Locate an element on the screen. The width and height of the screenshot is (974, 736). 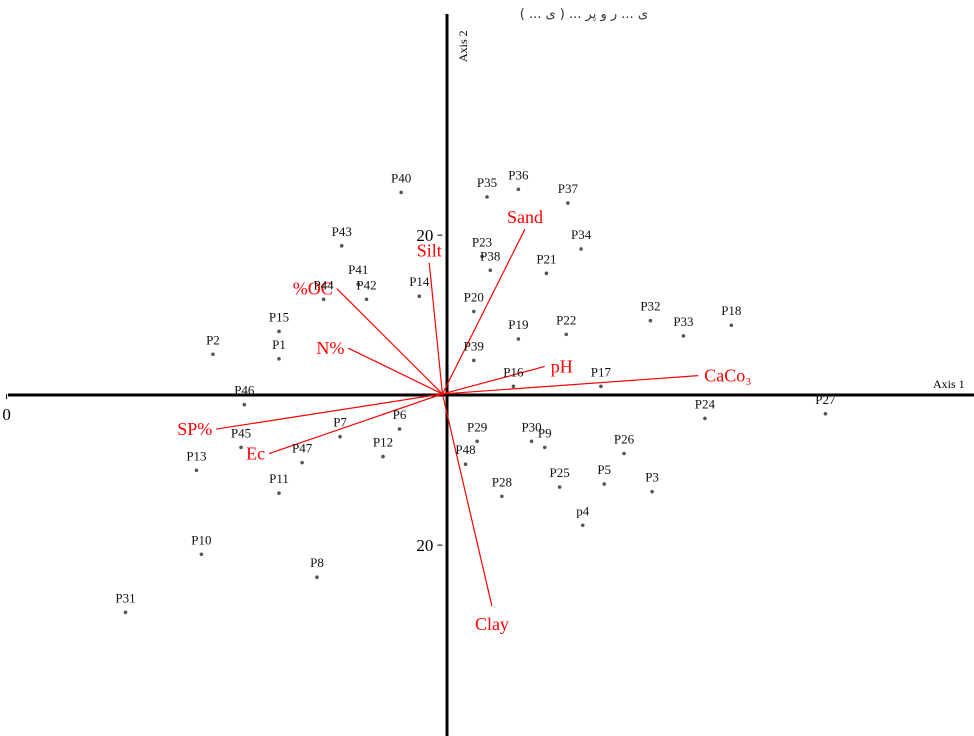
x-axis-title: Axis 1 is located at coordinates (949, 384).